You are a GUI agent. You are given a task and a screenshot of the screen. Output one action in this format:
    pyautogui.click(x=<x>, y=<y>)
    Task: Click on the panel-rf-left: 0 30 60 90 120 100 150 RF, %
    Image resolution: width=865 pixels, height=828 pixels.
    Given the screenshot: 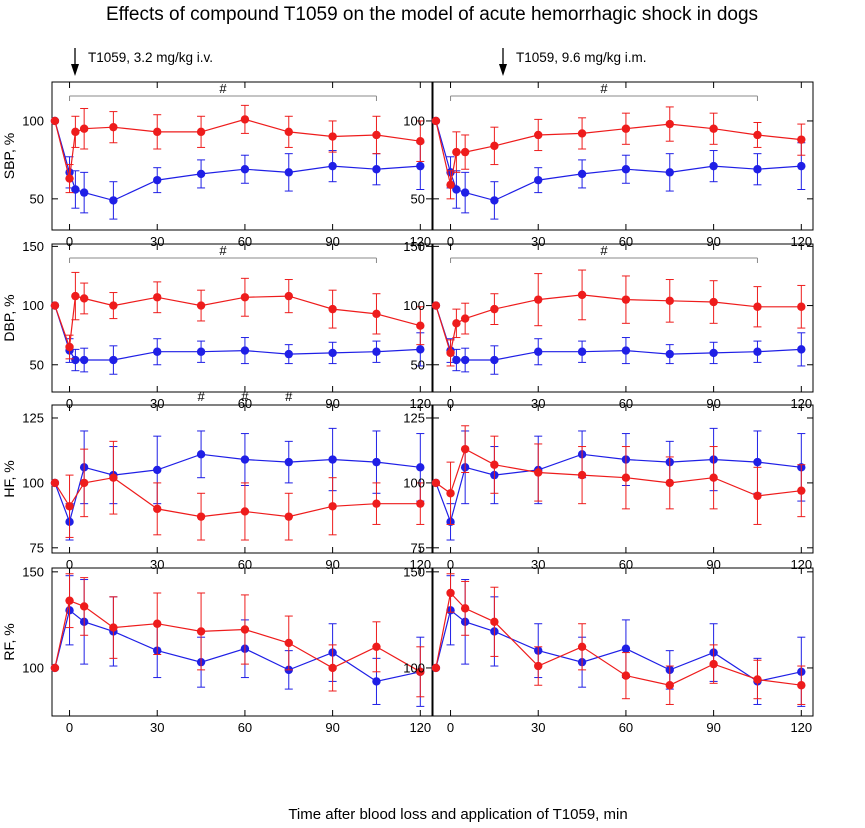 What is the action you would take?
    pyautogui.click(x=217, y=649)
    